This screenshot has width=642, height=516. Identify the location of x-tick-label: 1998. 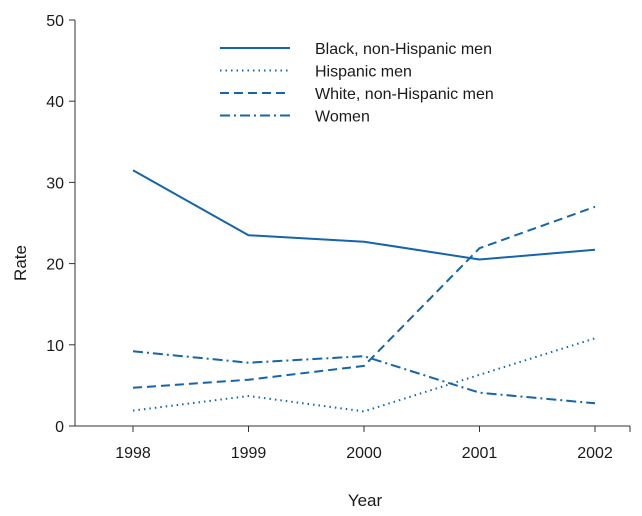
(133, 453).